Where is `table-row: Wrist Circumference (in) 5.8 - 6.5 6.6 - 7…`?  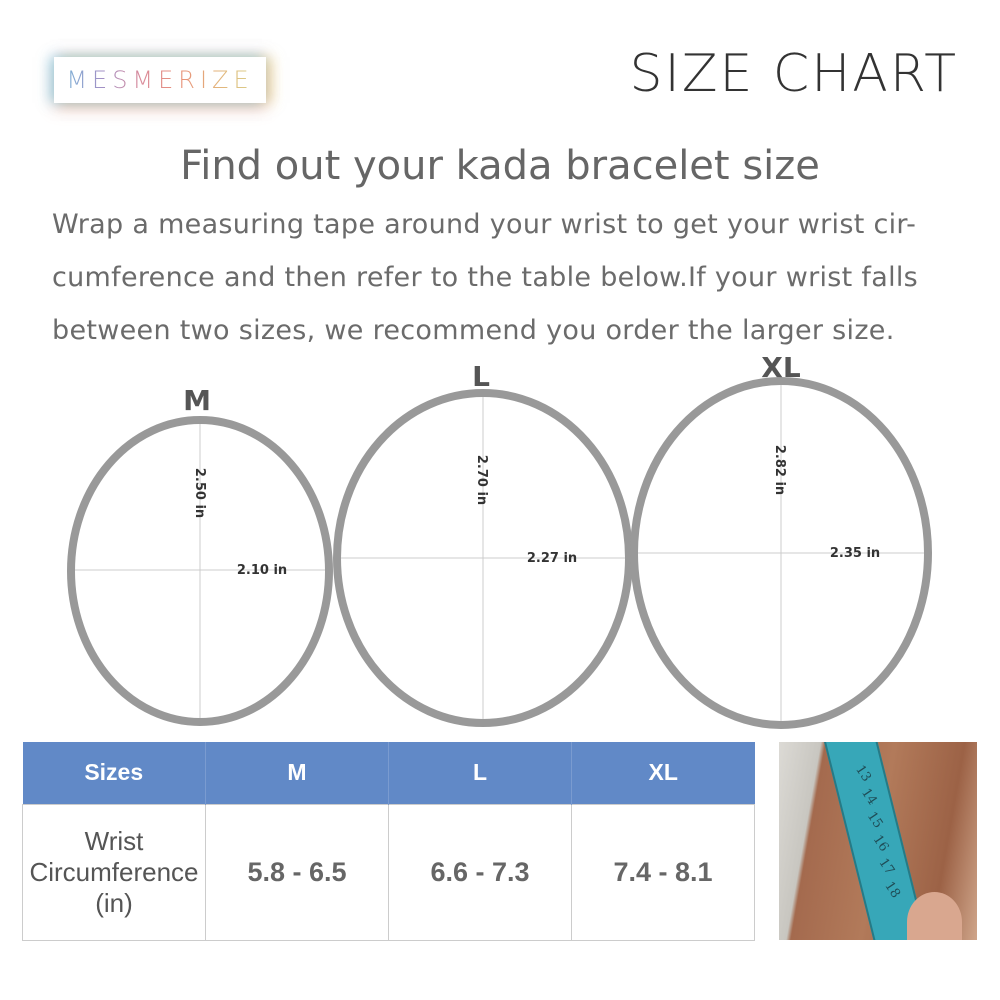
table-row: Wrist Circumference (in) 5.8 - 6.5 6.6 - 7… is located at coordinates (388, 872).